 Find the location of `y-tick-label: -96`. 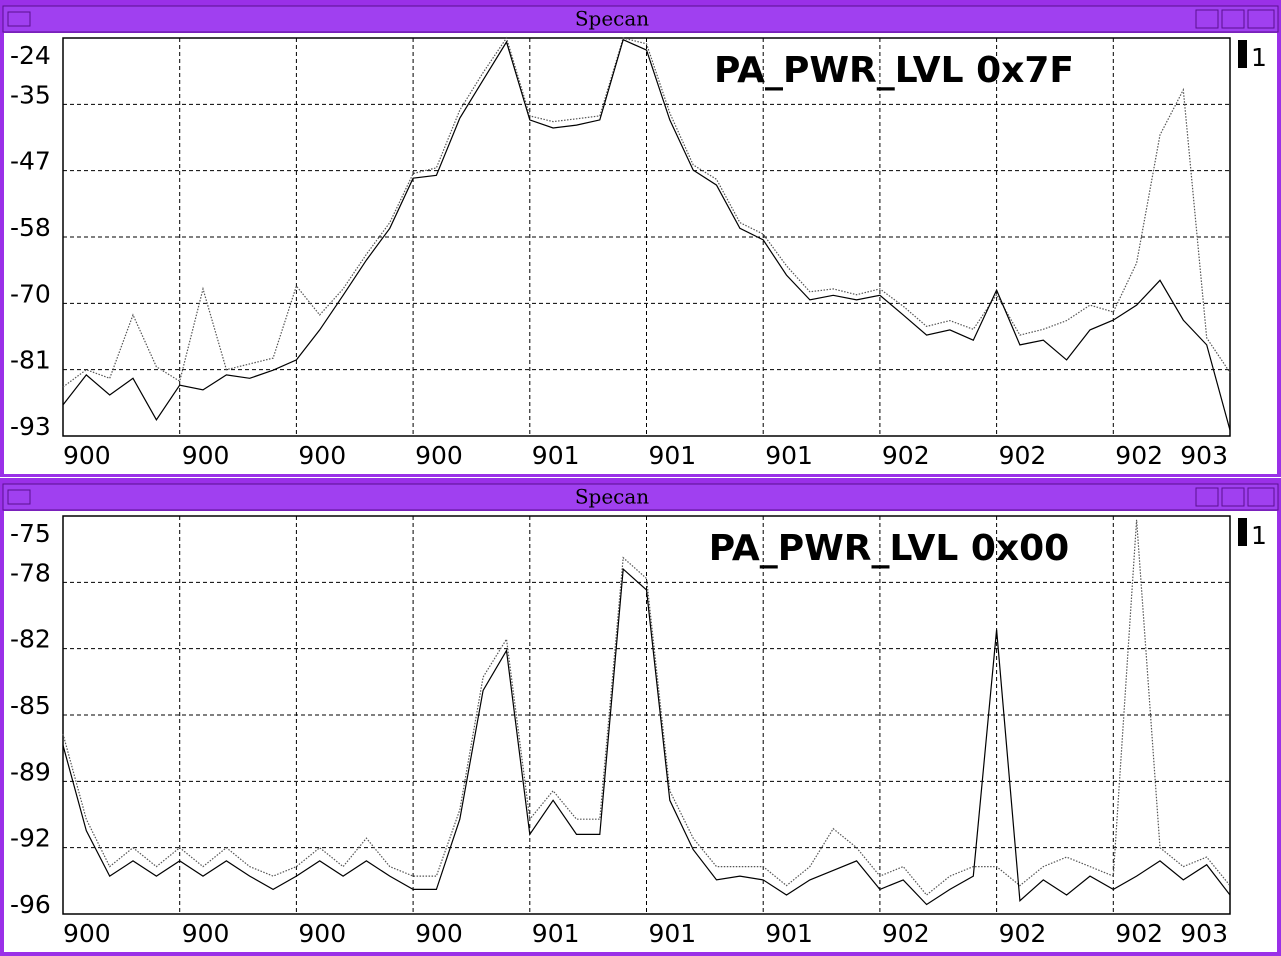

y-tick-label: -96 is located at coordinates (30, 904).